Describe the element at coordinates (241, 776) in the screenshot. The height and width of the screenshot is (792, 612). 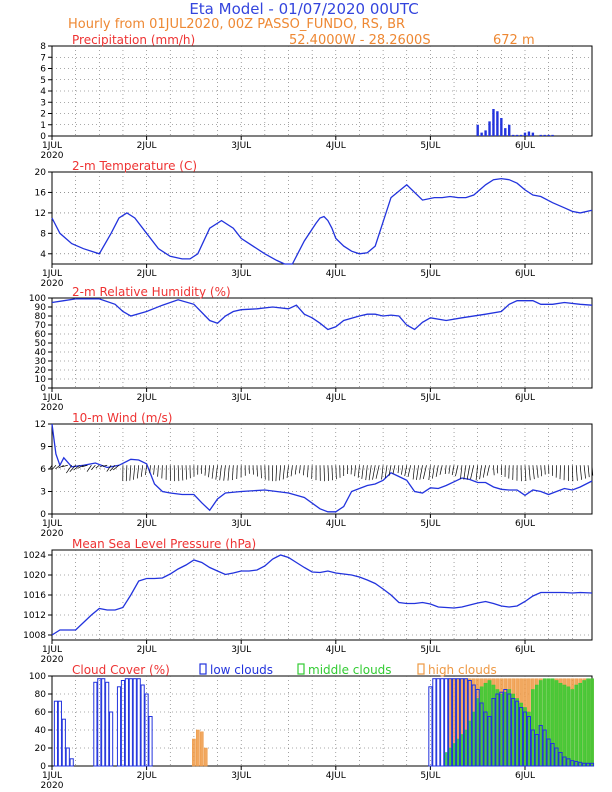
I see `x-tick-label: 3JUL` at that location.